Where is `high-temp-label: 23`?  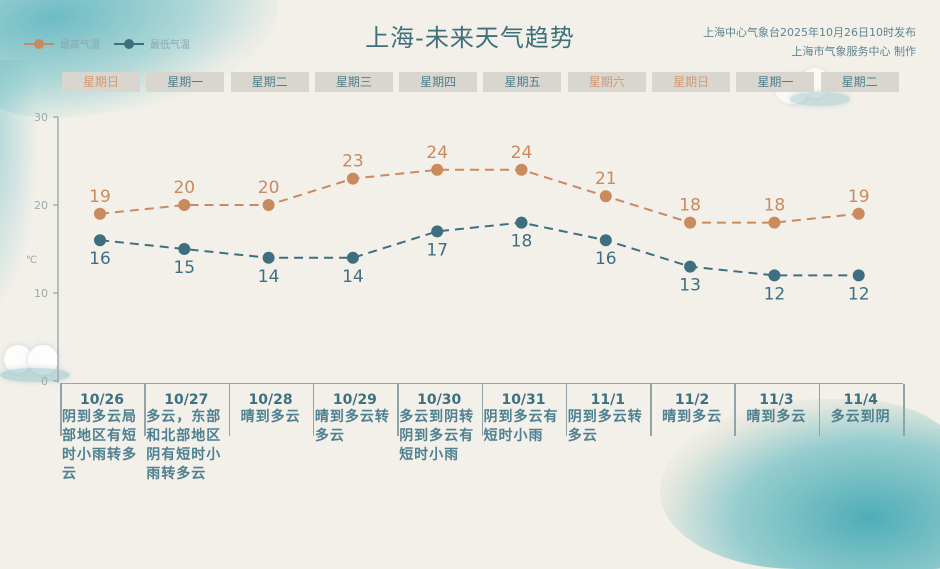
high-temp-label: 23 is located at coordinates (353, 162).